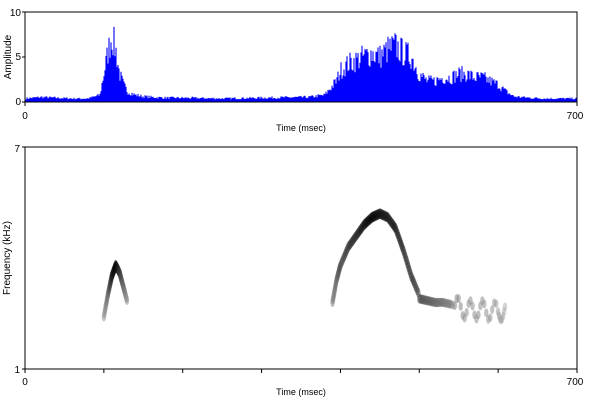 The height and width of the screenshot is (400, 600). Describe the element at coordinates (301, 128) in the screenshot. I see `amplitude-x-axis-label: Time (msec)` at that location.